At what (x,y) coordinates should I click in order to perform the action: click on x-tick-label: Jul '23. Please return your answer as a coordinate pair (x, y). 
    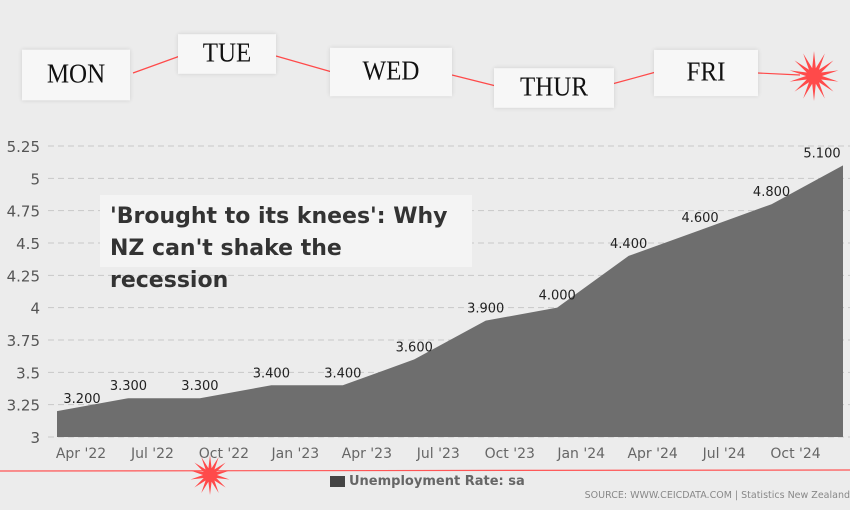
    Looking at the image, I should click on (438, 454).